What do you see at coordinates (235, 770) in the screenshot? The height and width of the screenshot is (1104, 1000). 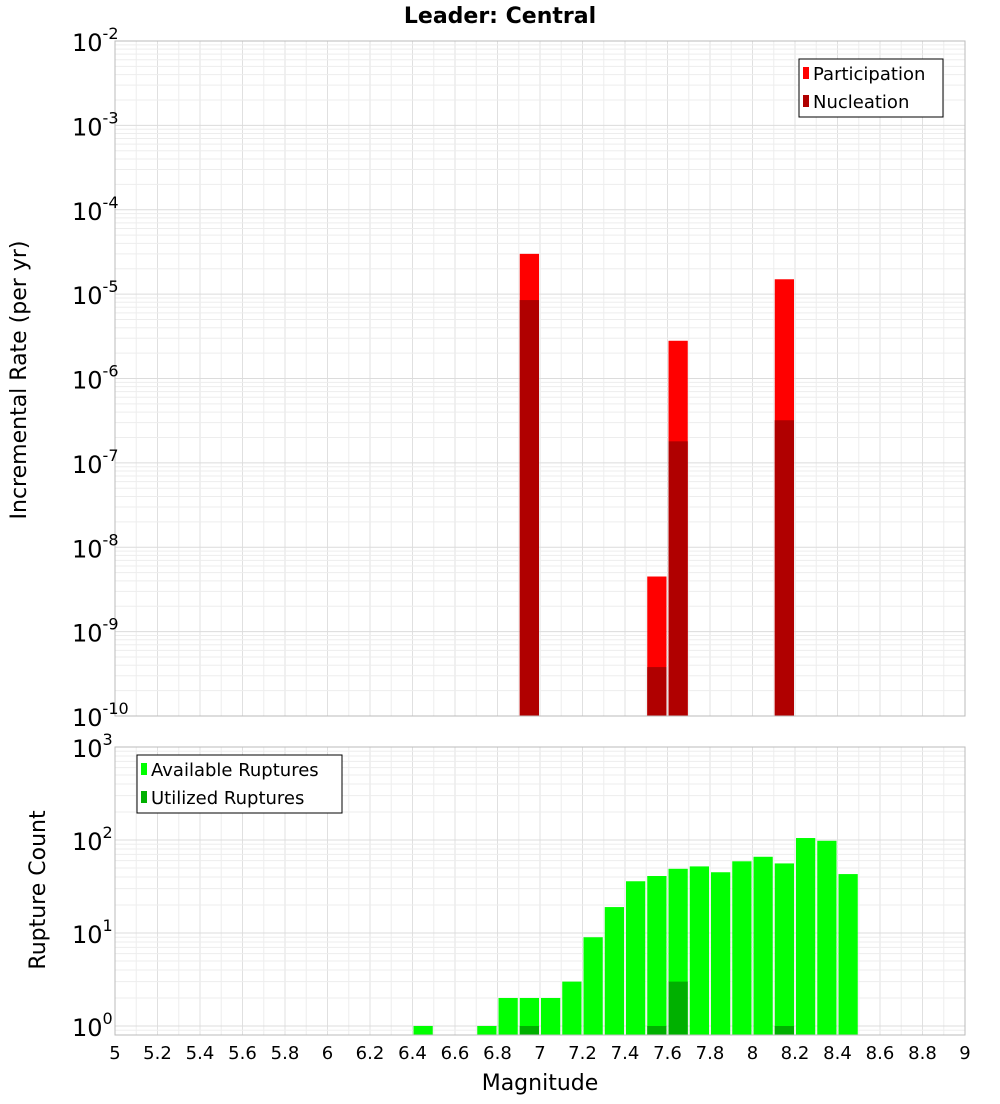 I see `count-legend-label: Available Ruptures` at bounding box center [235, 770].